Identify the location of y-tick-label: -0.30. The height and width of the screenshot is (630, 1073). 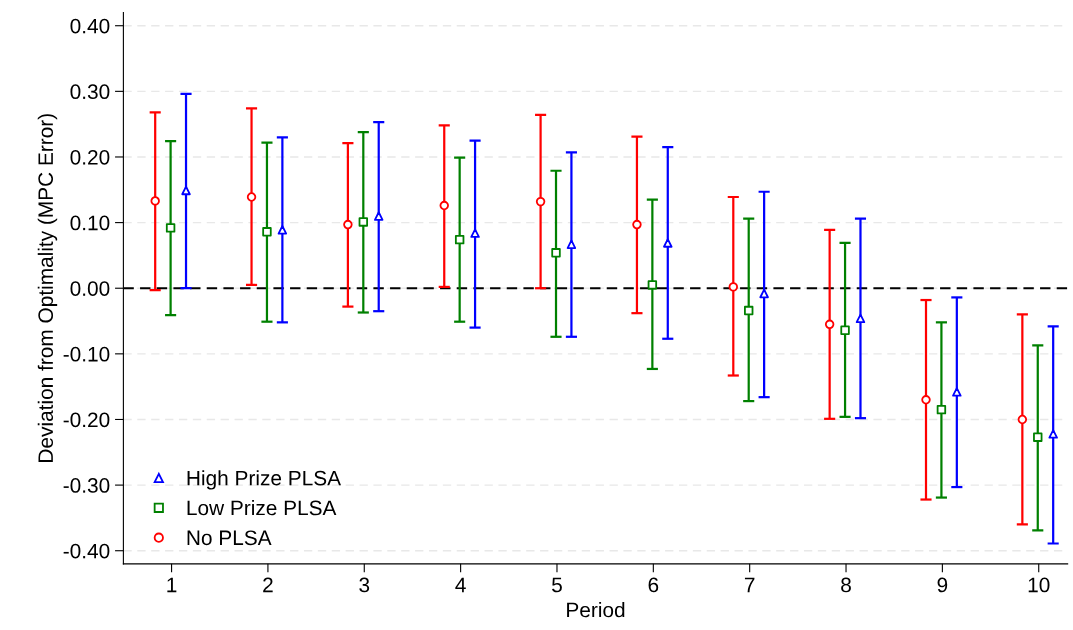
(86, 485).